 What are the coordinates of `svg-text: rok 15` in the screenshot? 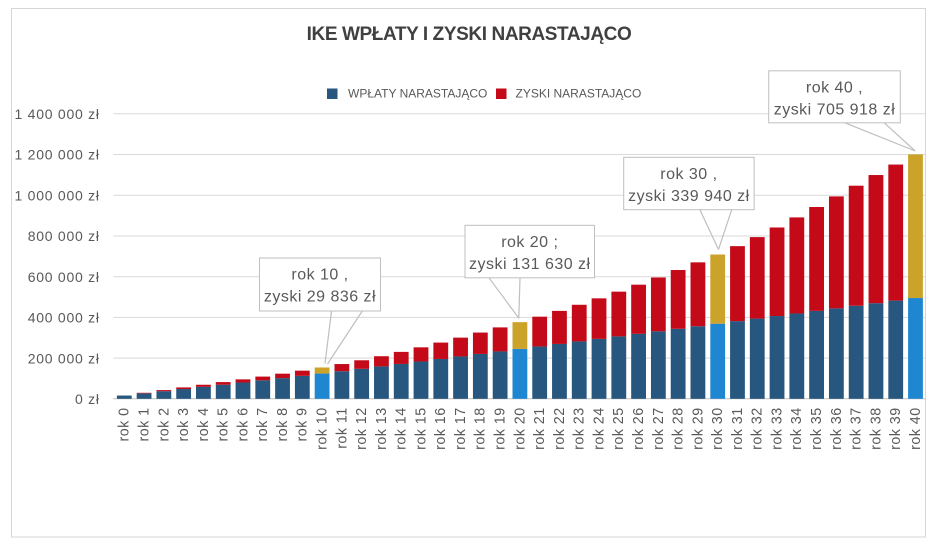 It's located at (421, 428).